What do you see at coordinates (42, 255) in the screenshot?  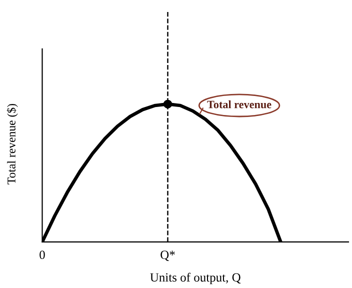 I see `x-tick-label: 0` at bounding box center [42, 255].